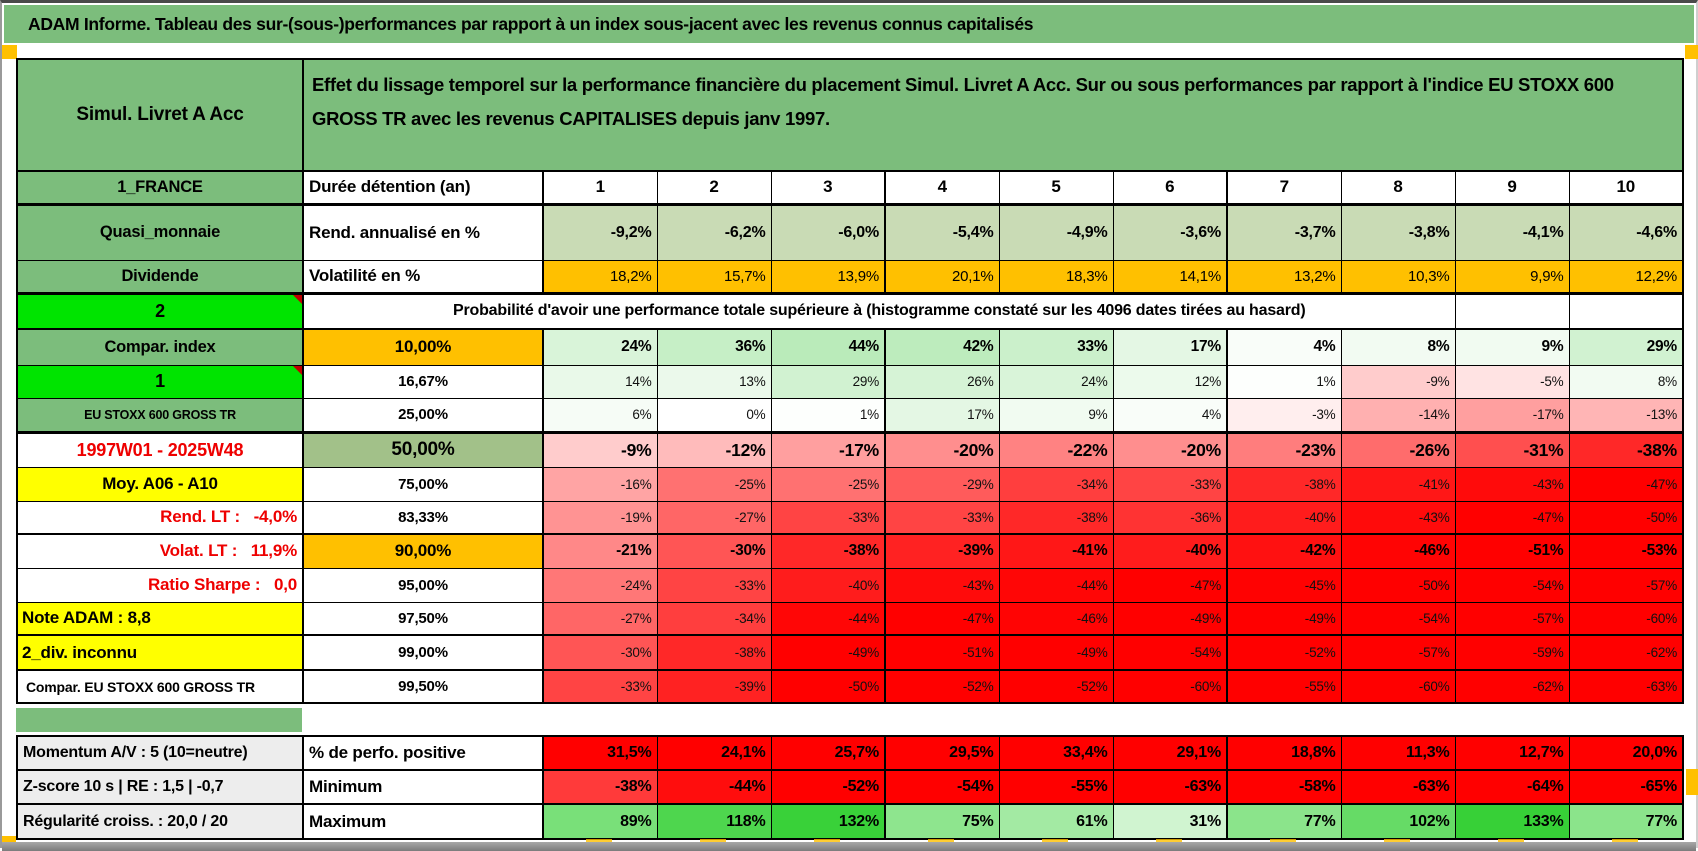 The width and height of the screenshot is (1698, 851). Describe the element at coordinates (828, 187) in the screenshot. I see `duration-header-cell: 3` at that location.